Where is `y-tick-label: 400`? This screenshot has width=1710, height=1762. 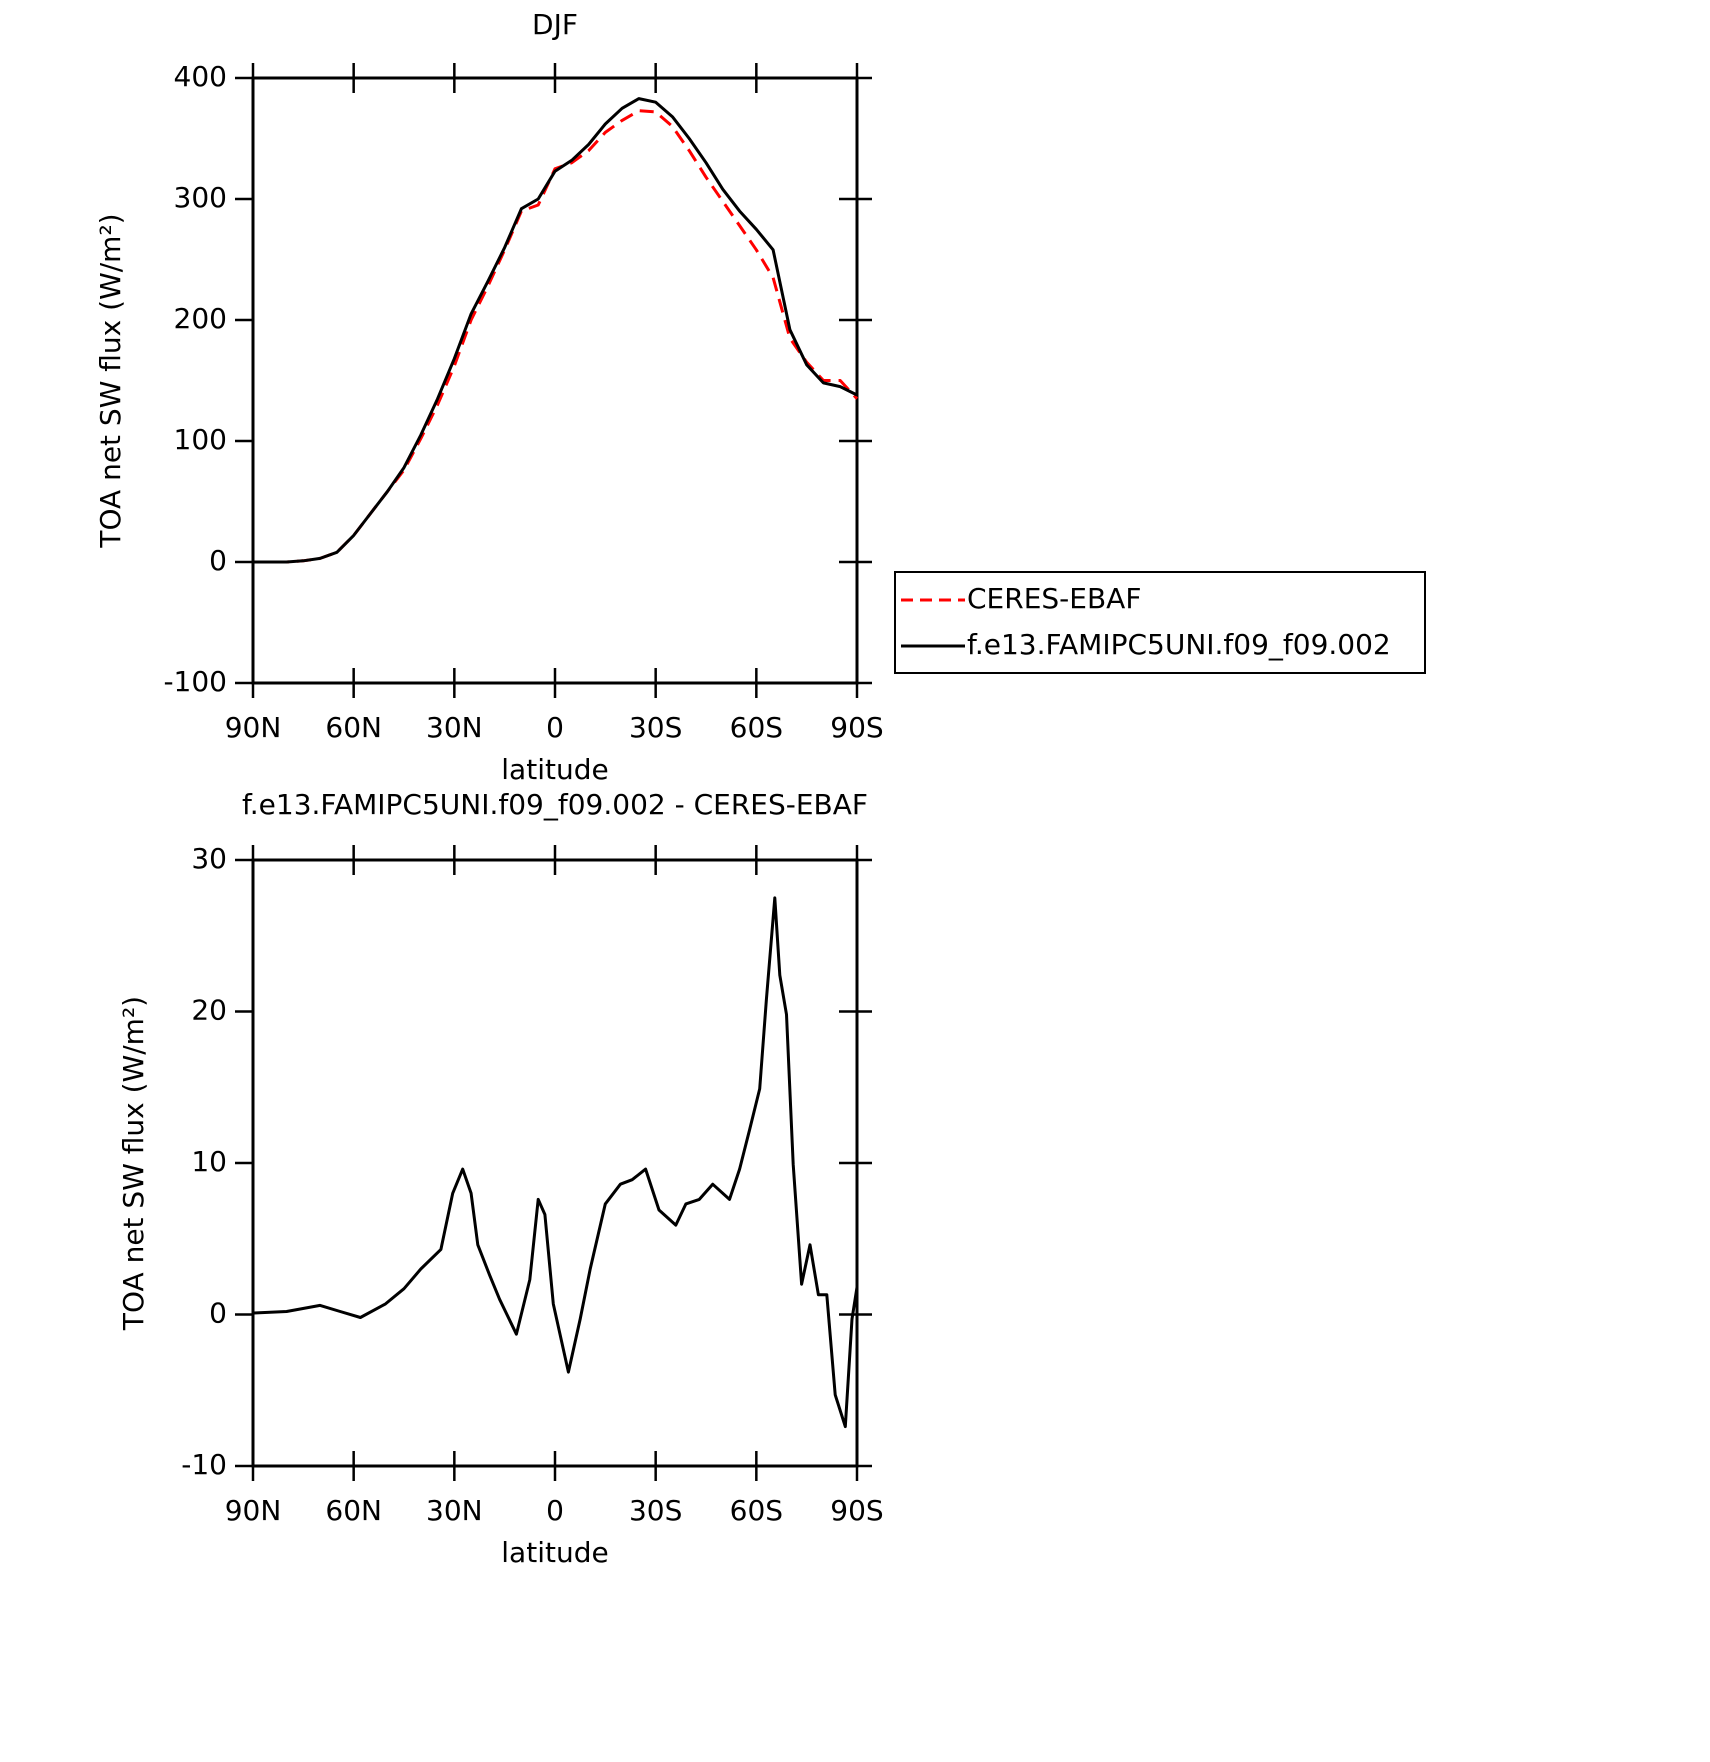
y-tick-label: 400 is located at coordinates (200, 76).